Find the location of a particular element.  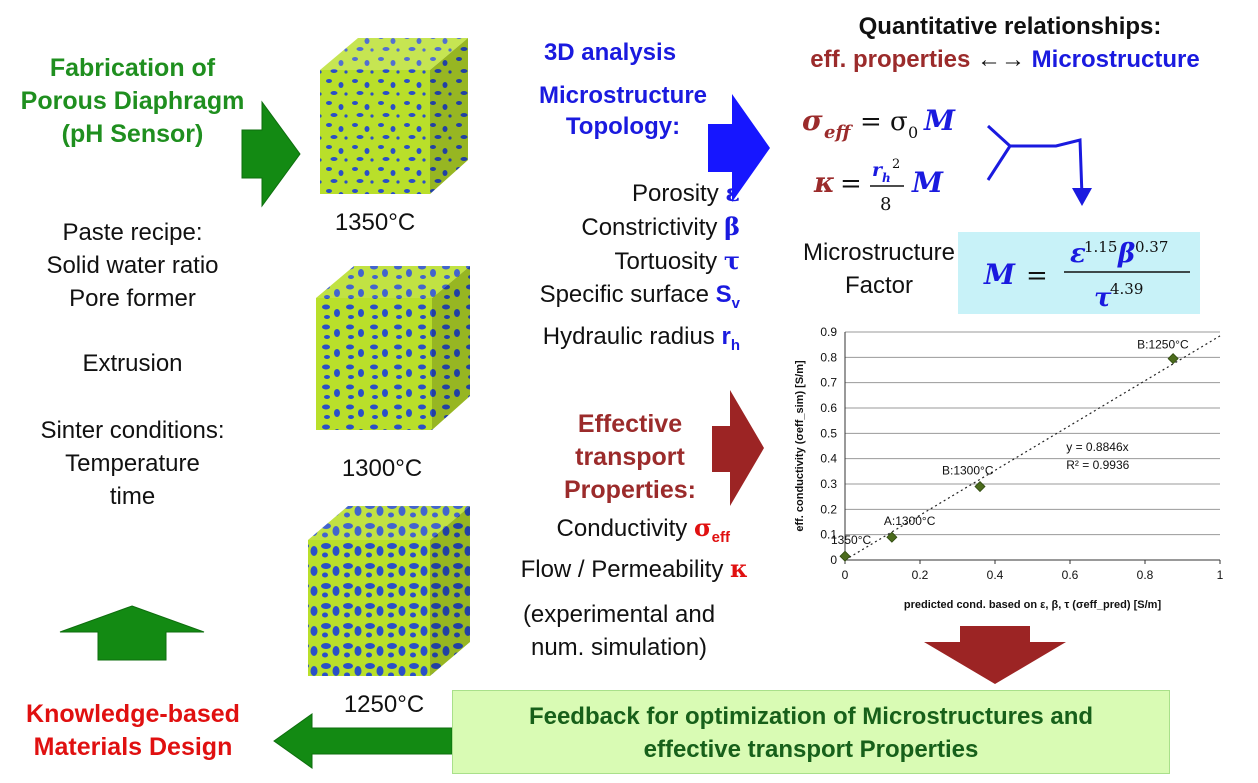

trendline-equation: y = 0.8846x is located at coordinates (1097, 447).